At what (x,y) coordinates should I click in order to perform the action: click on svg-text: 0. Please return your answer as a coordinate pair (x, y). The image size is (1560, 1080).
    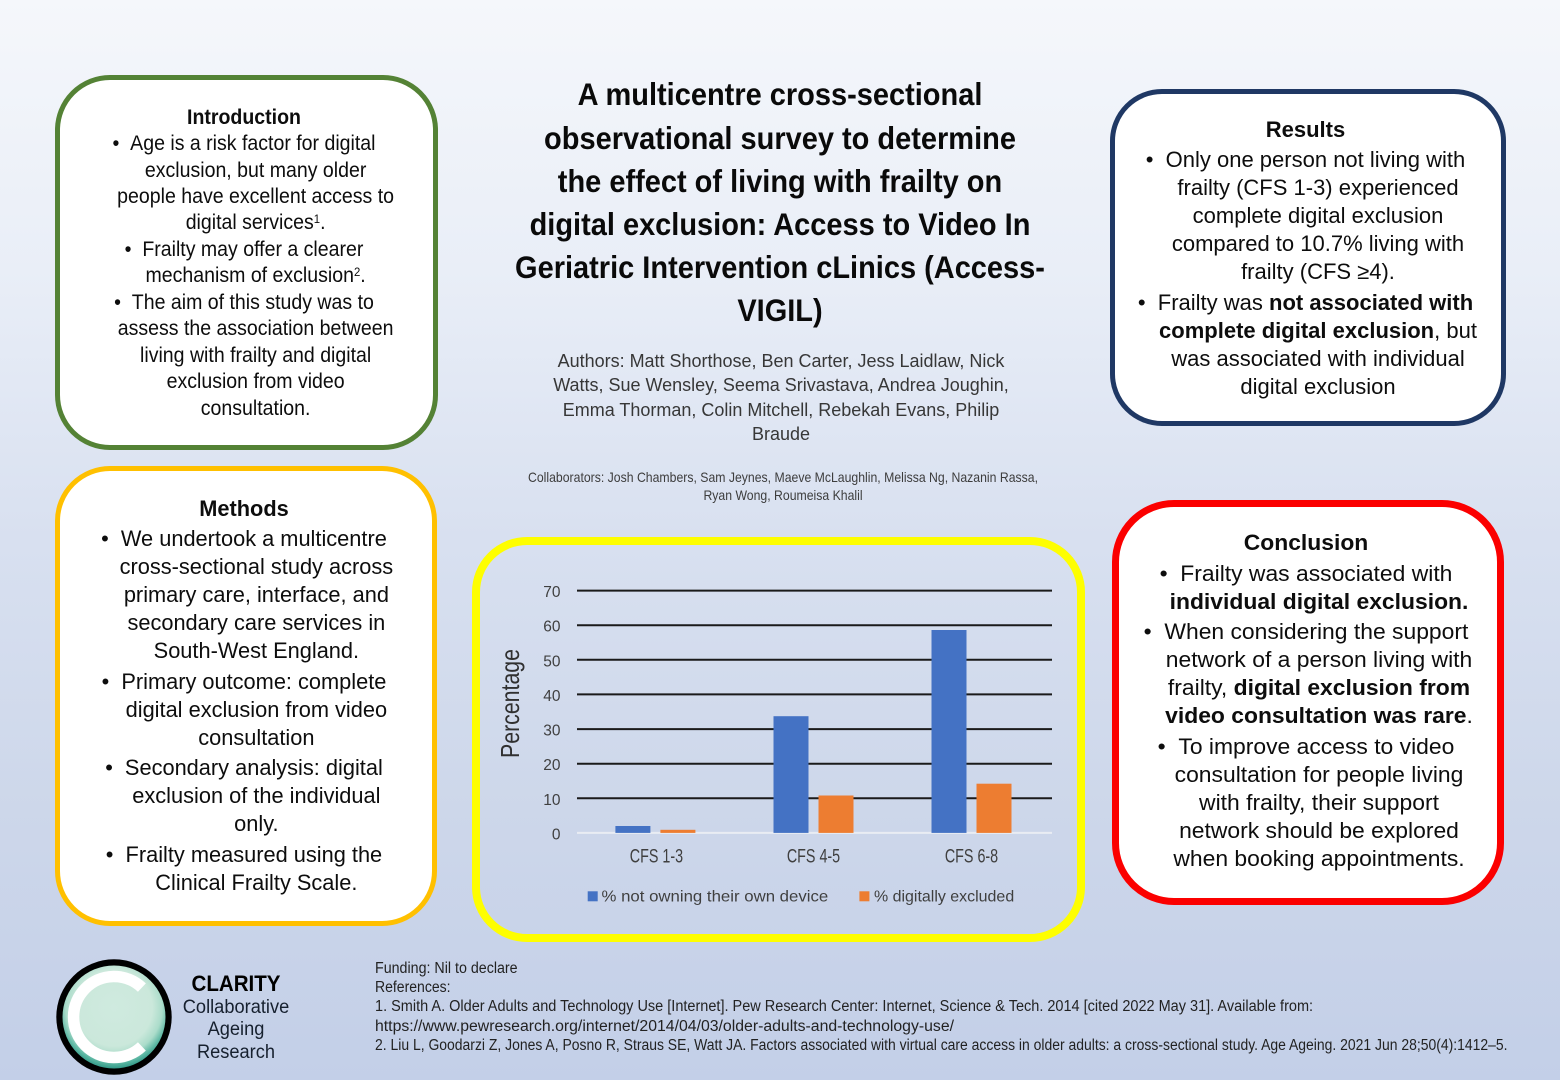
    Looking at the image, I should click on (556, 834).